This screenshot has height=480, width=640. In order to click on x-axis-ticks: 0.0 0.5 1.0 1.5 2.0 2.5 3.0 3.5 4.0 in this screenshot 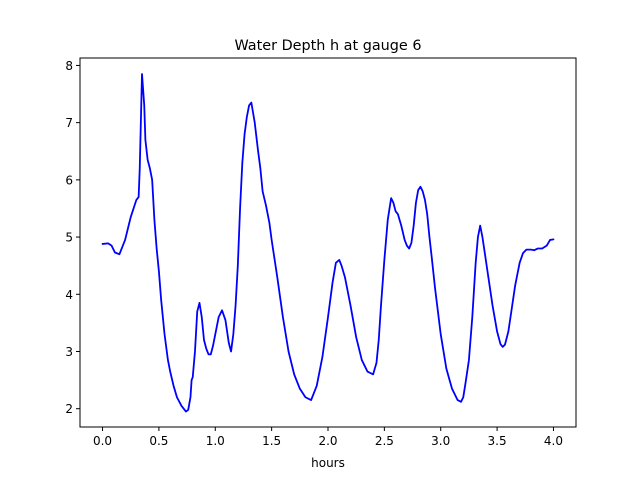, I will do `click(328, 437)`.